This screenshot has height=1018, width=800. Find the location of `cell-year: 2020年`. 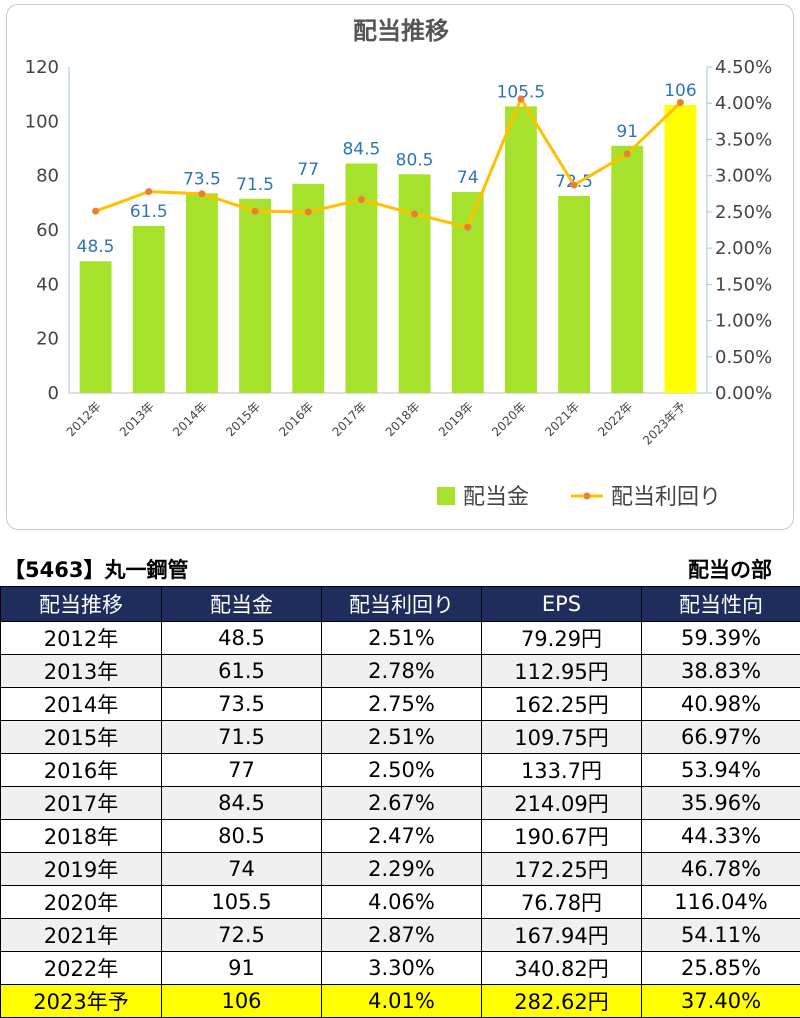

cell-year: 2020年 is located at coordinates (81, 902).